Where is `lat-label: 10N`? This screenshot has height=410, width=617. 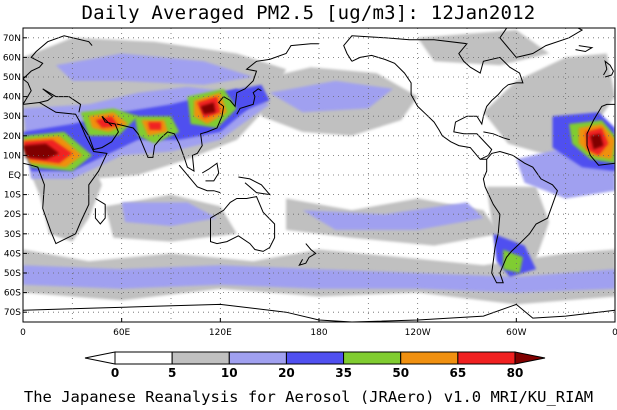 lat-label: 10N is located at coordinates (12, 156).